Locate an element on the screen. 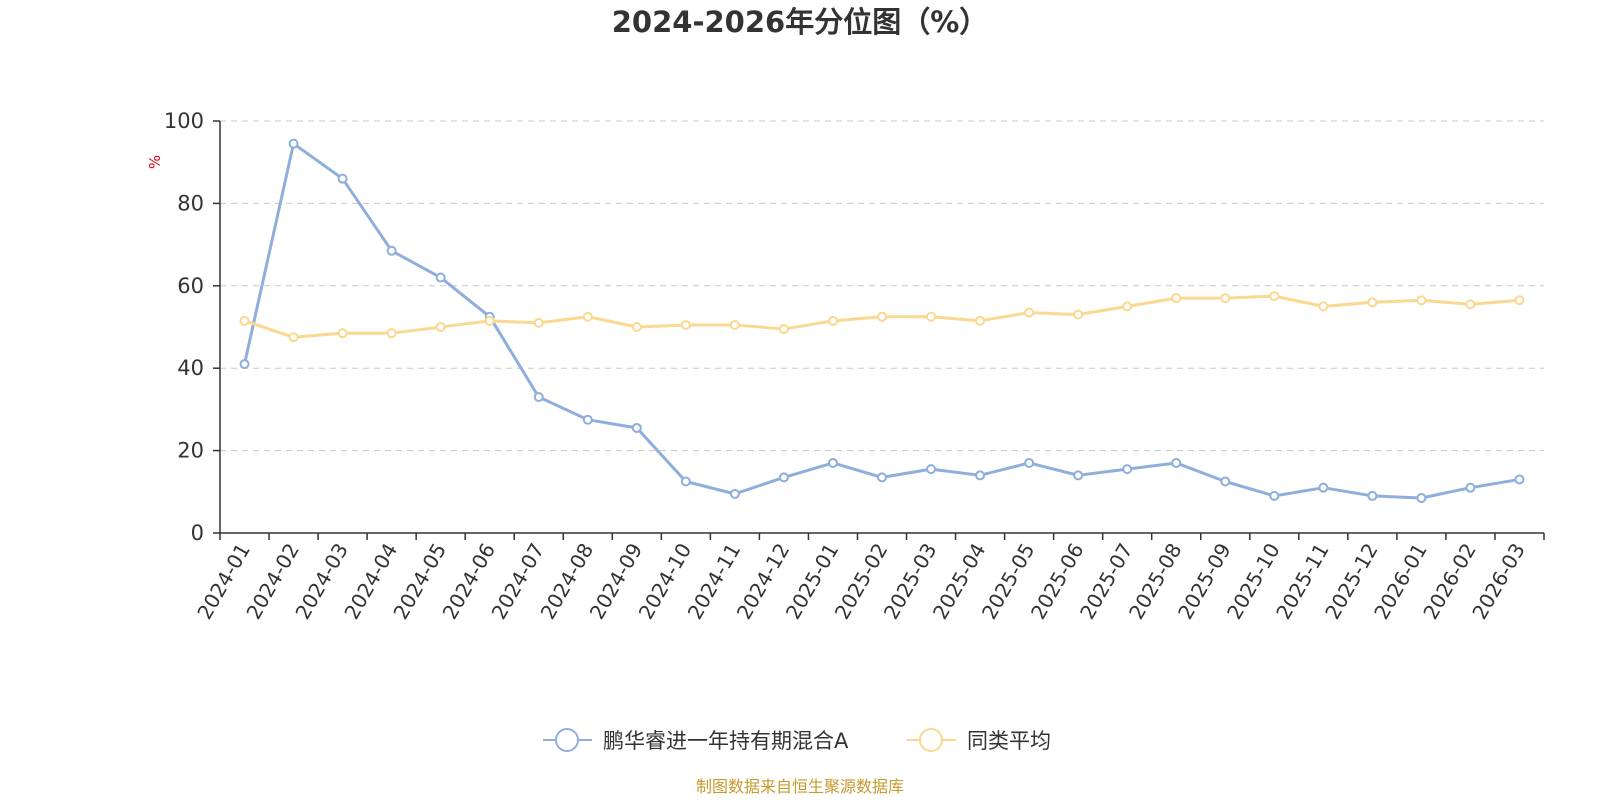 This screenshot has width=1600, height=800. data-source-note: 制图数据来自恒生聚源数据库 is located at coordinates (800, 786).